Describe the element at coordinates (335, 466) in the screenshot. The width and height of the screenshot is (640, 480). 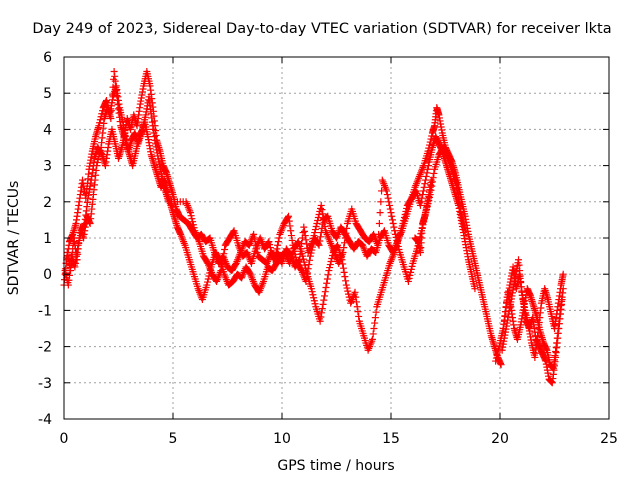
I see `x-axis-label: GPS time / hours` at that location.